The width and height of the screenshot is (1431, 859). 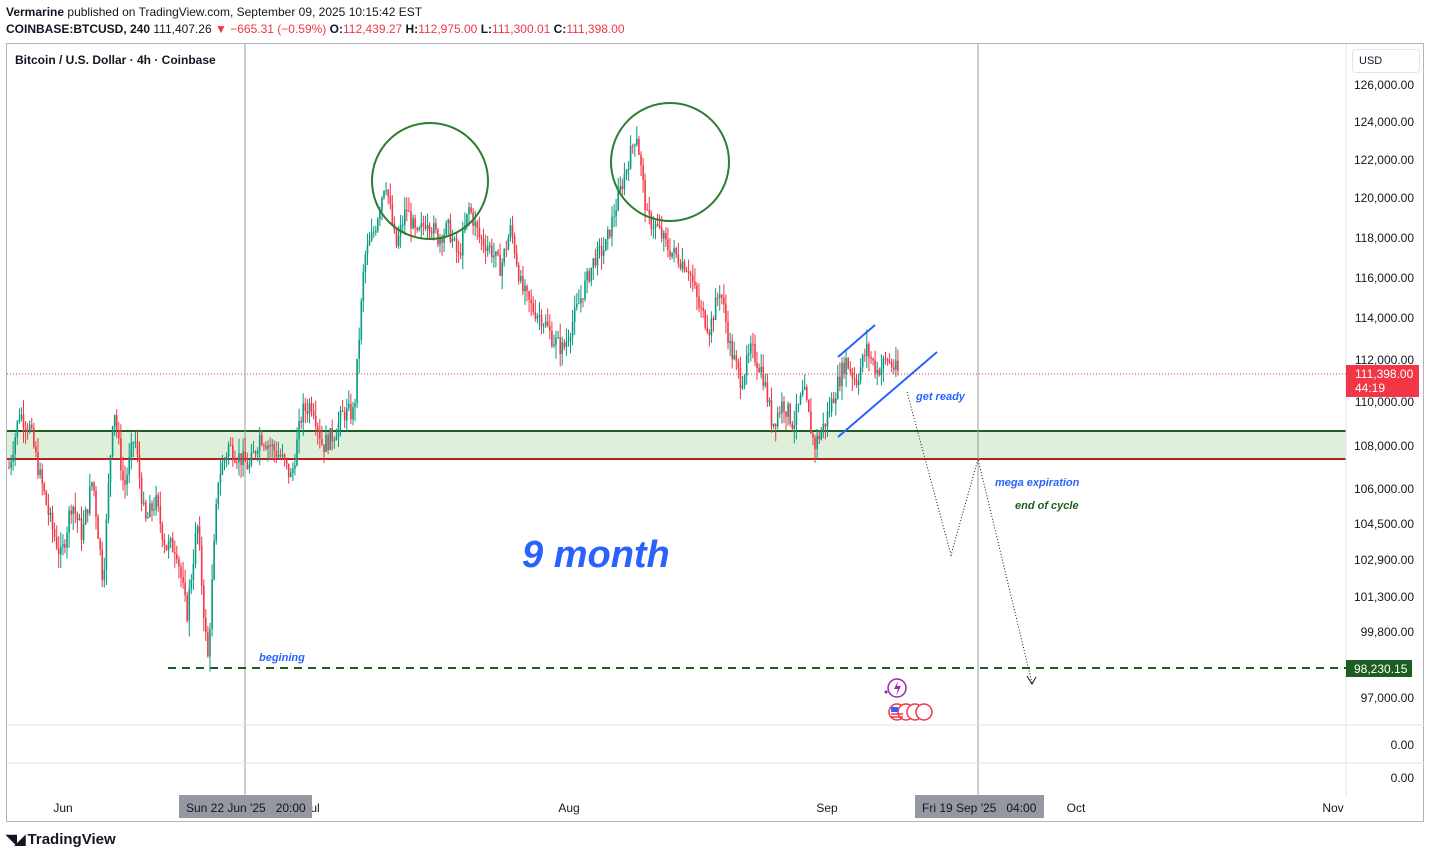 I want to click on current-price-value: 111,398.00, so click(x=1384, y=374).